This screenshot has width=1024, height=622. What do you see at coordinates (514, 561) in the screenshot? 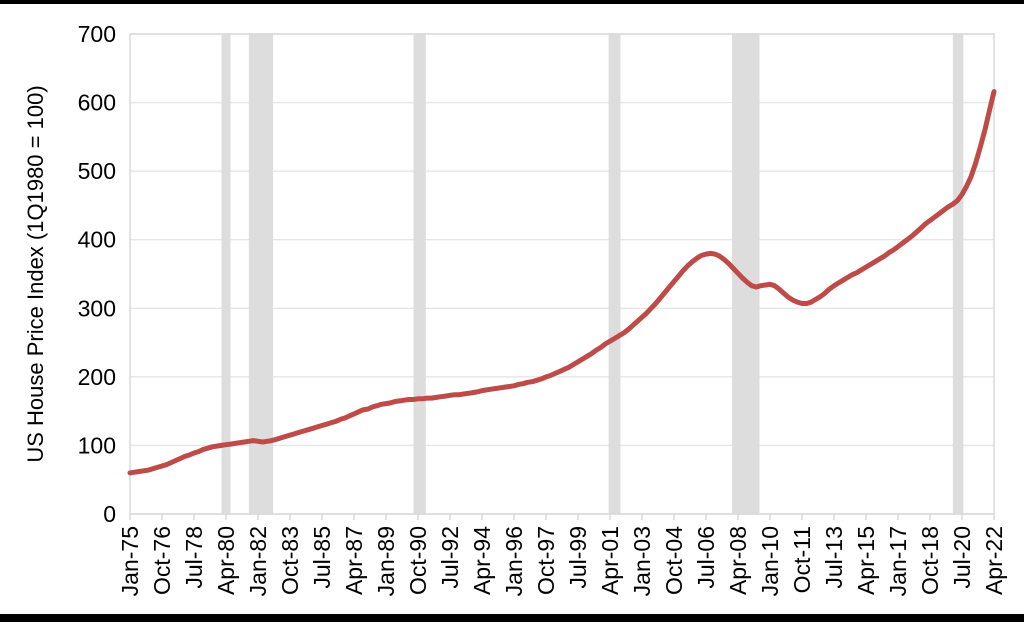
I see `x-tick-label: Jan-96` at bounding box center [514, 561].